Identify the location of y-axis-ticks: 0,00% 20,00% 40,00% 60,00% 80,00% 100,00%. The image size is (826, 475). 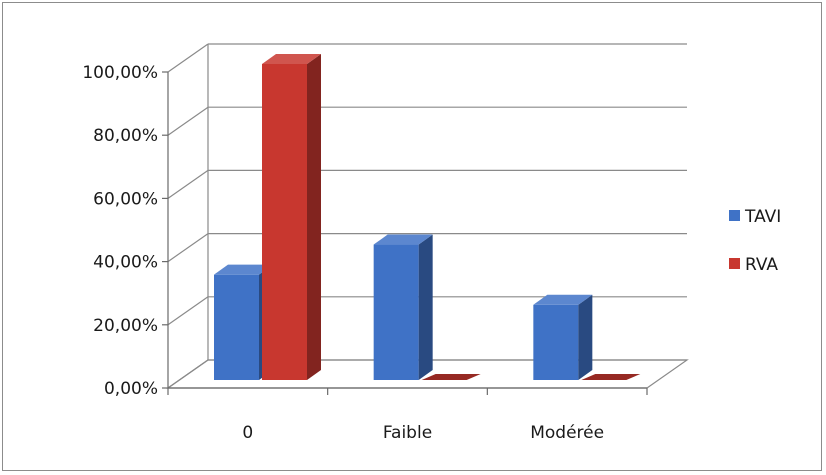
(125, 231).